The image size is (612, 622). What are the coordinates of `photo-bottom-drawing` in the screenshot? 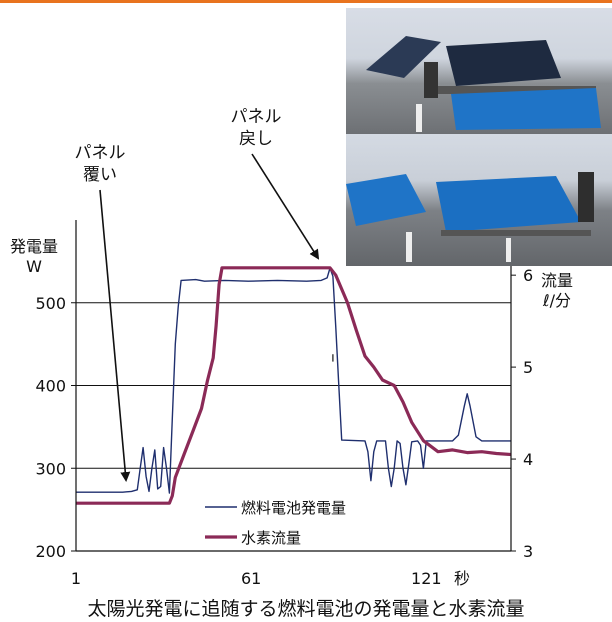 It's located at (470, 217).